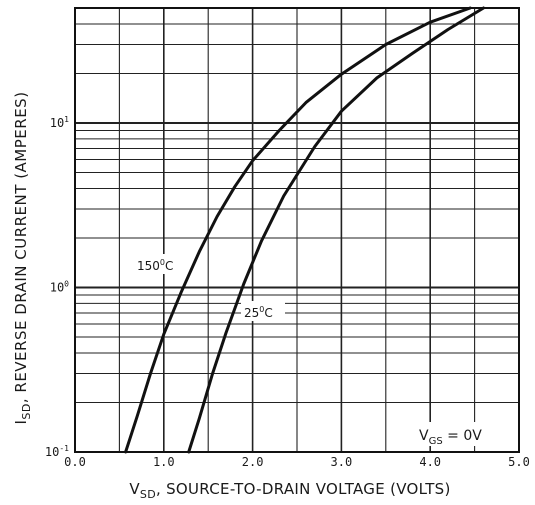  I want to click on x-tick-label: 2.0, so click(253, 462).